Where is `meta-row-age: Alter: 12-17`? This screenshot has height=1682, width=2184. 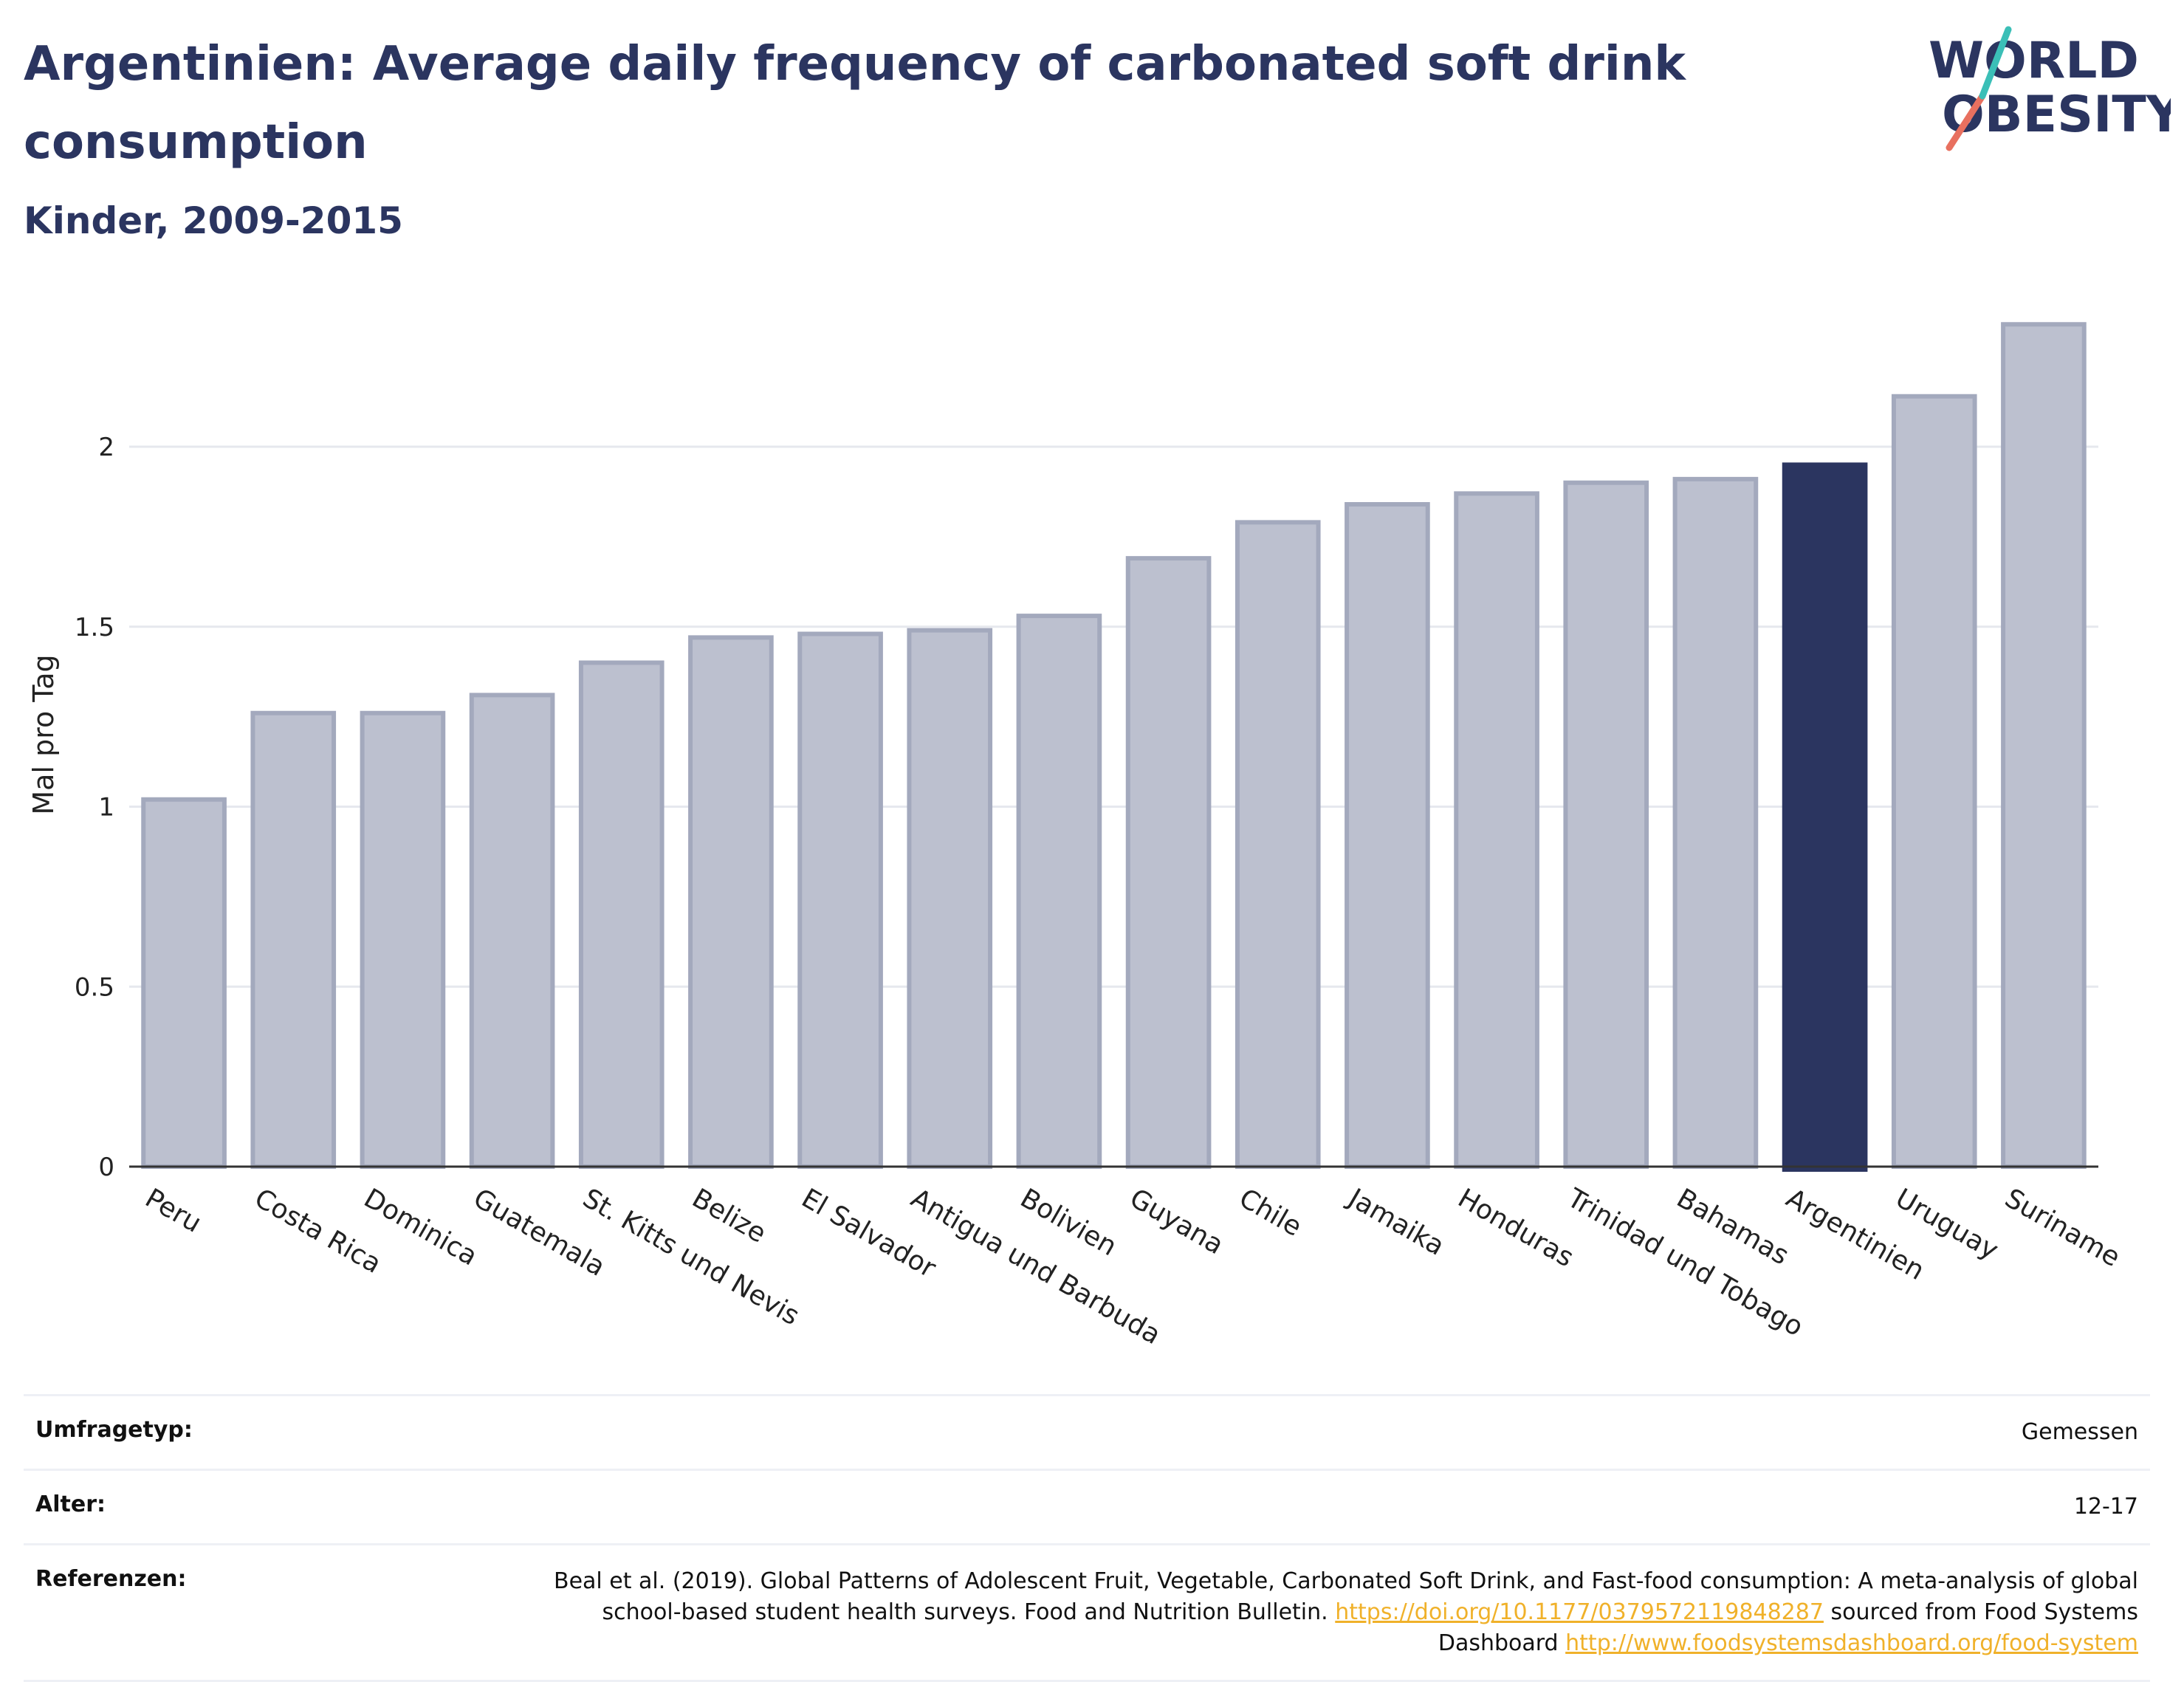
meta-row-age: Alter: 12-17 is located at coordinates (1087, 1506).